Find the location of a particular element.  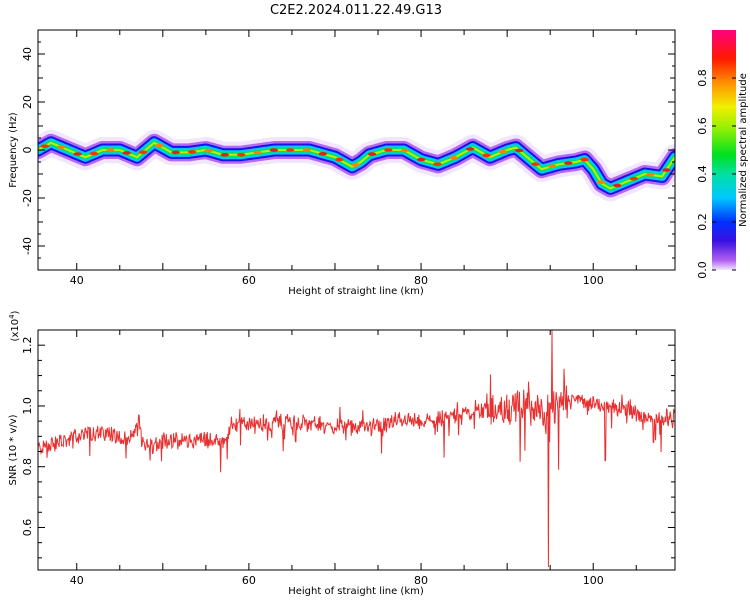

y-tick-label: 0 is located at coordinates (27, 150).